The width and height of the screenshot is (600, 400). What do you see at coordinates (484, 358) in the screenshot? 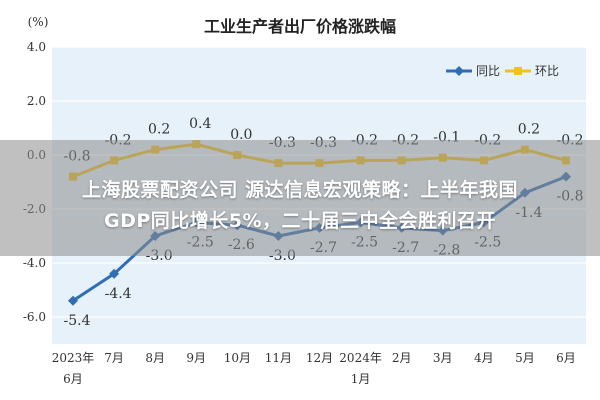
I see `x-tick-label: 4月` at bounding box center [484, 358].